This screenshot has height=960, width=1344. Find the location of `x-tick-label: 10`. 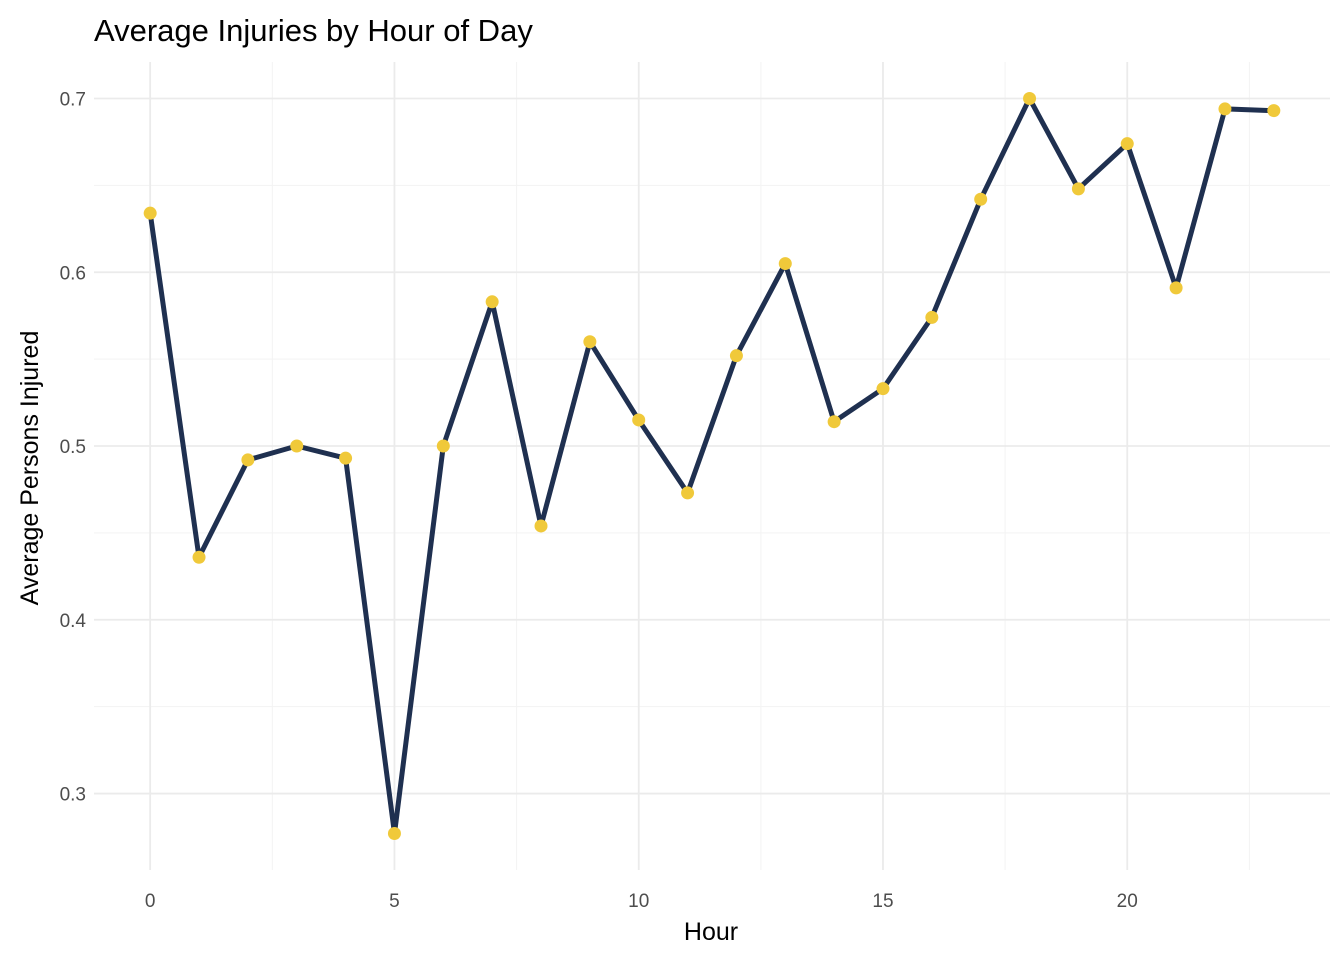

x-tick-label: 10 is located at coordinates (638, 901).